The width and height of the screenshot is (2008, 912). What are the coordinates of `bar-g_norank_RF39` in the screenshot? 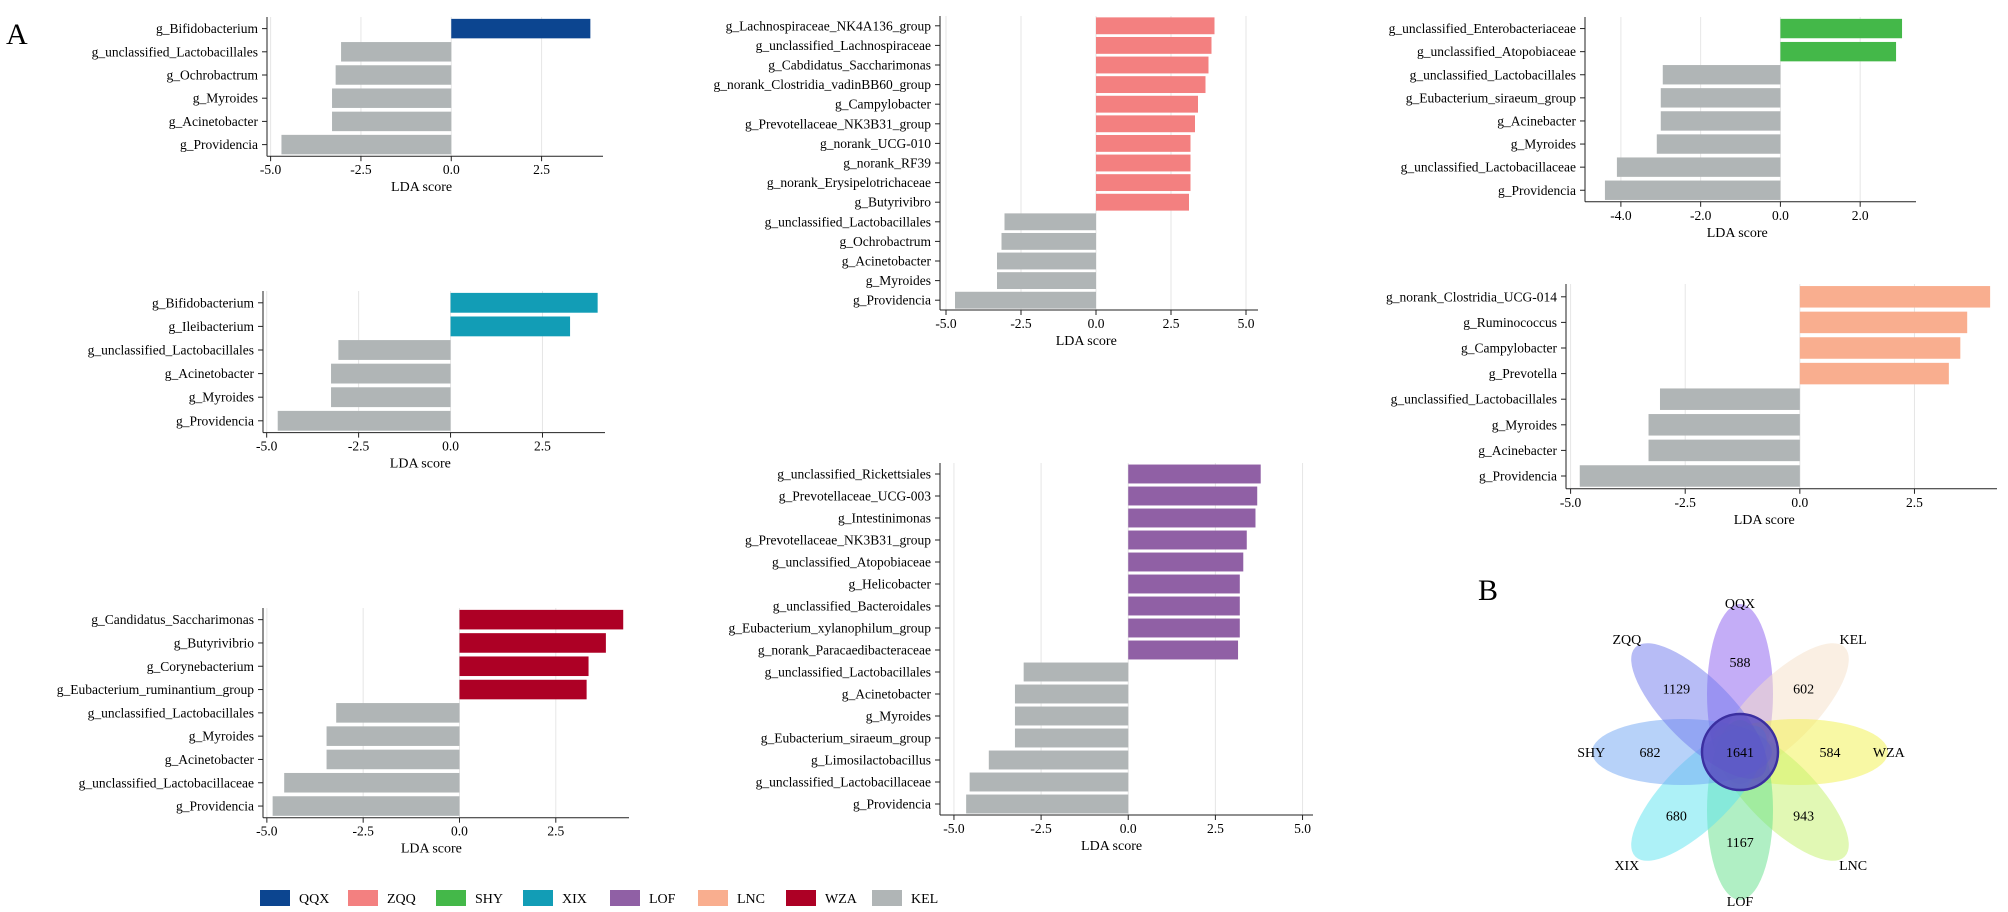 It's located at (1143, 163).